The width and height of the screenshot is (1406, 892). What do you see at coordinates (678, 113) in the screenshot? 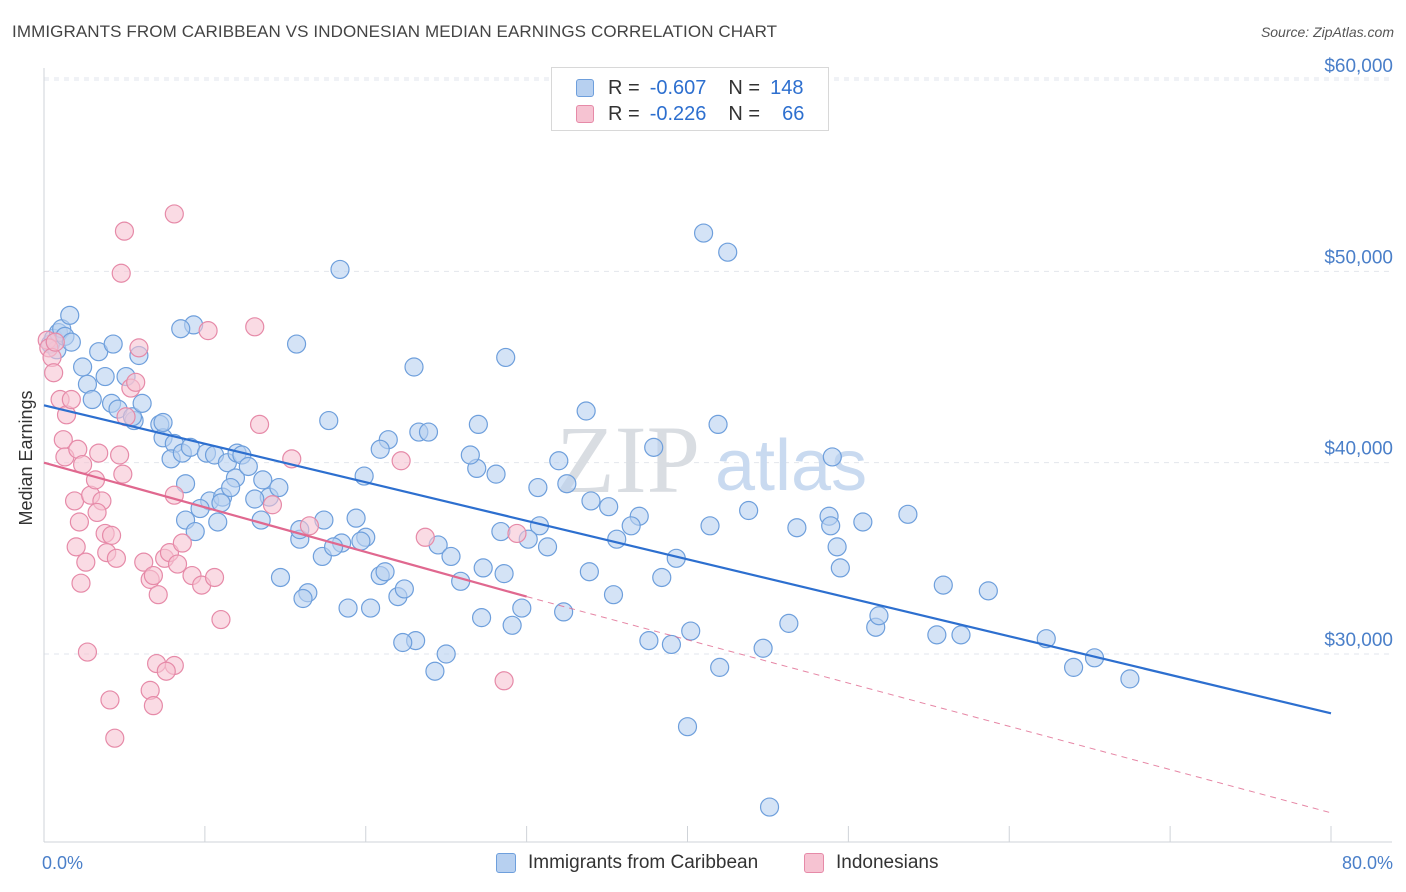
I see `legend-r-value: -0.226` at bounding box center [678, 113].